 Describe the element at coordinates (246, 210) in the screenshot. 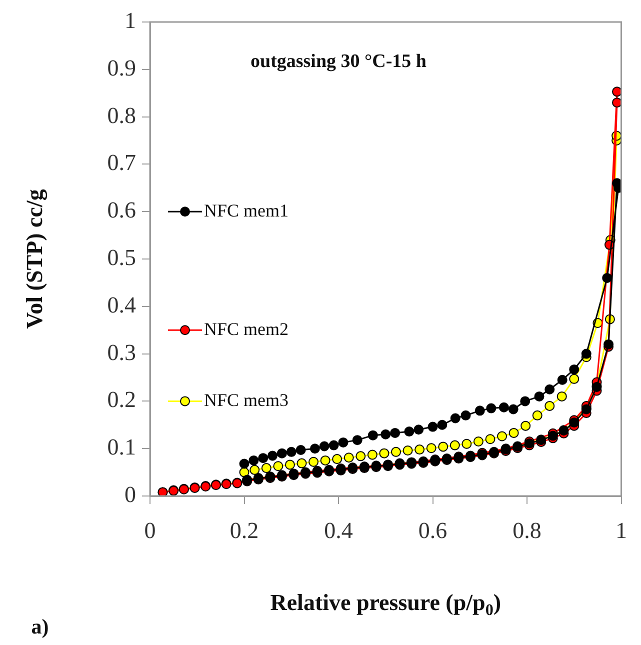

I see `legend-label: NFC mem1` at that location.